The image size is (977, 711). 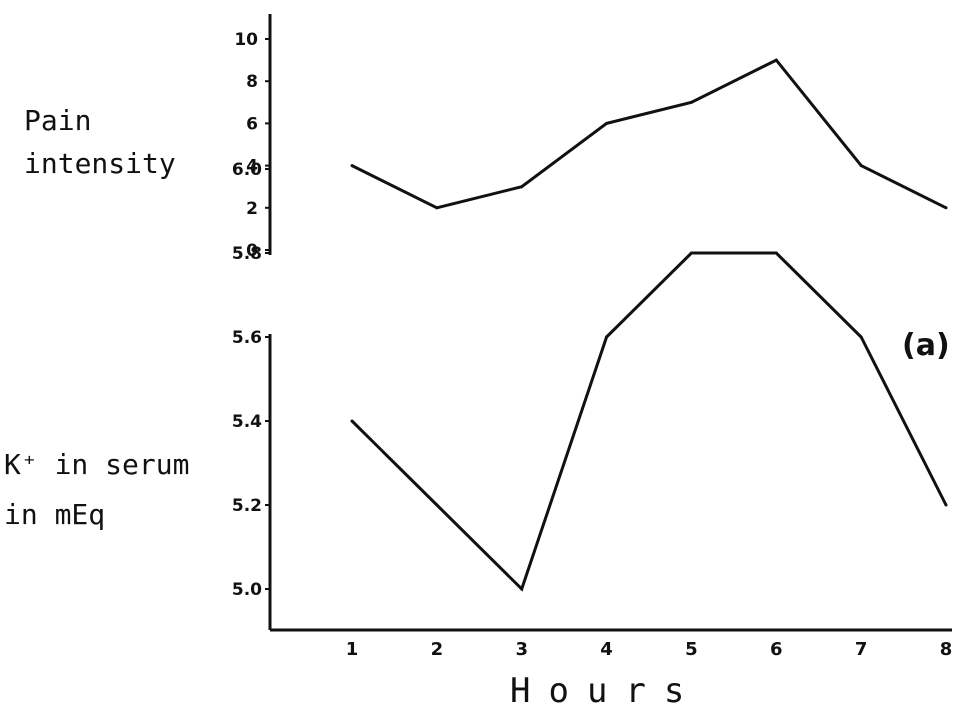 I want to click on pain-y-tick-label: 0, so click(x=252, y=251).